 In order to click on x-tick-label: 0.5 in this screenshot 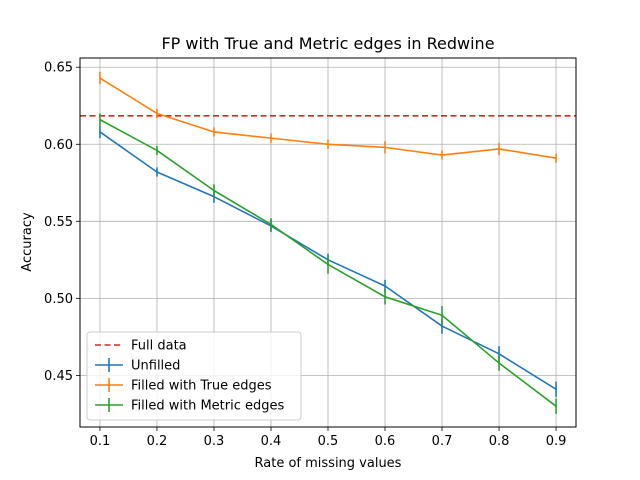, I will do `click(328, 441)`.